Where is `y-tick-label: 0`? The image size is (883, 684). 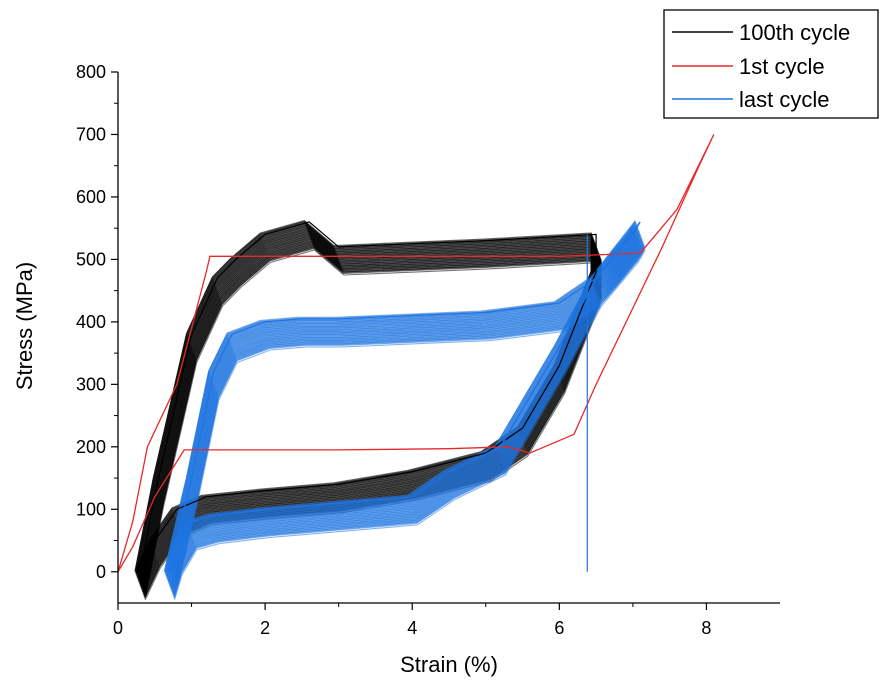 y-tick-label: 0 is located at coordinates (101, 572).